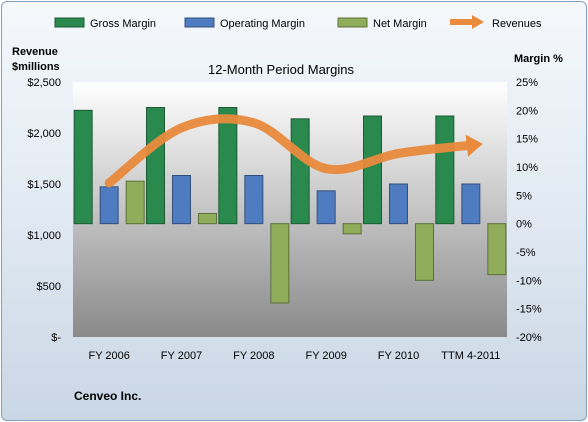 The width and height of the screenshot is (588, 422). I want to click on legend-swatch-gross-margin, so click(69, 22).